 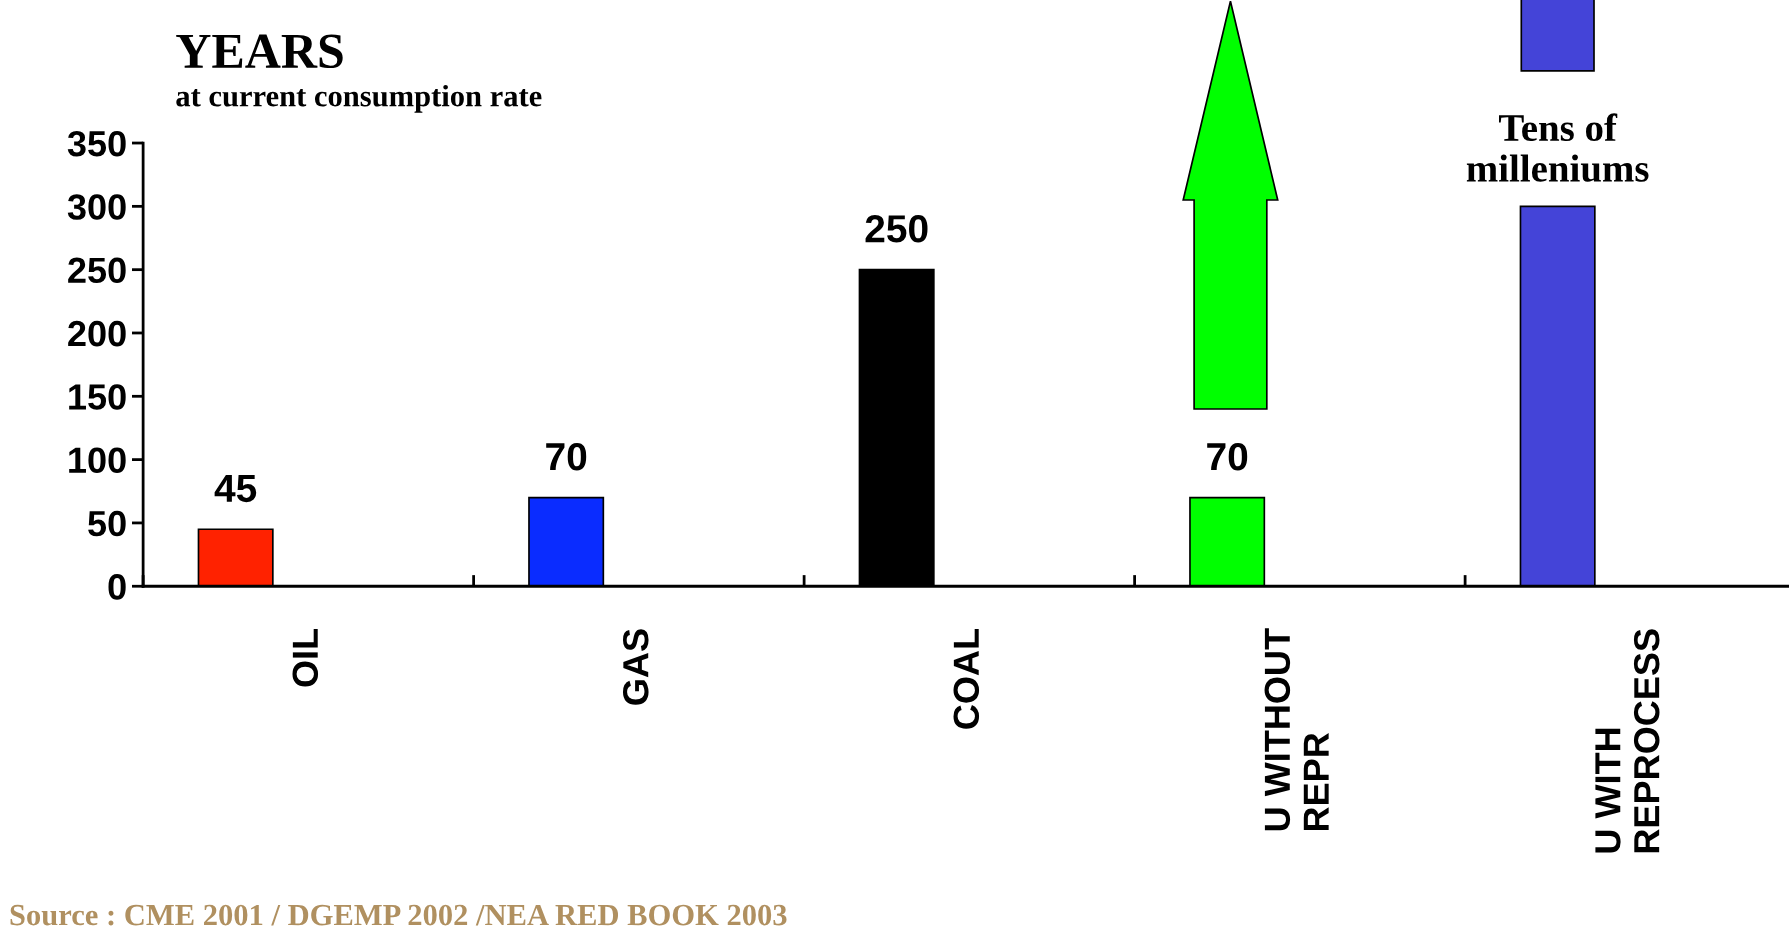 What do you see at coordinates (96, 207) in the screenshot?
I see `y-tick-label: 300` at bounding box center [96, 207].